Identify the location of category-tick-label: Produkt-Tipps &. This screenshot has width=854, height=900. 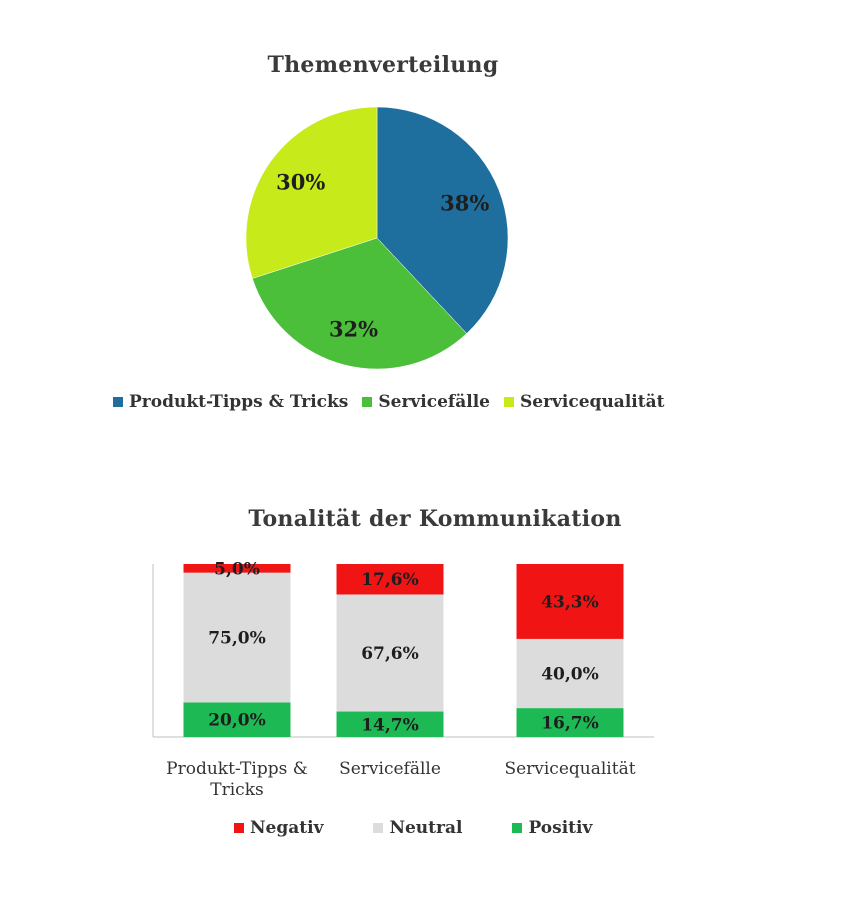
(237, 769).